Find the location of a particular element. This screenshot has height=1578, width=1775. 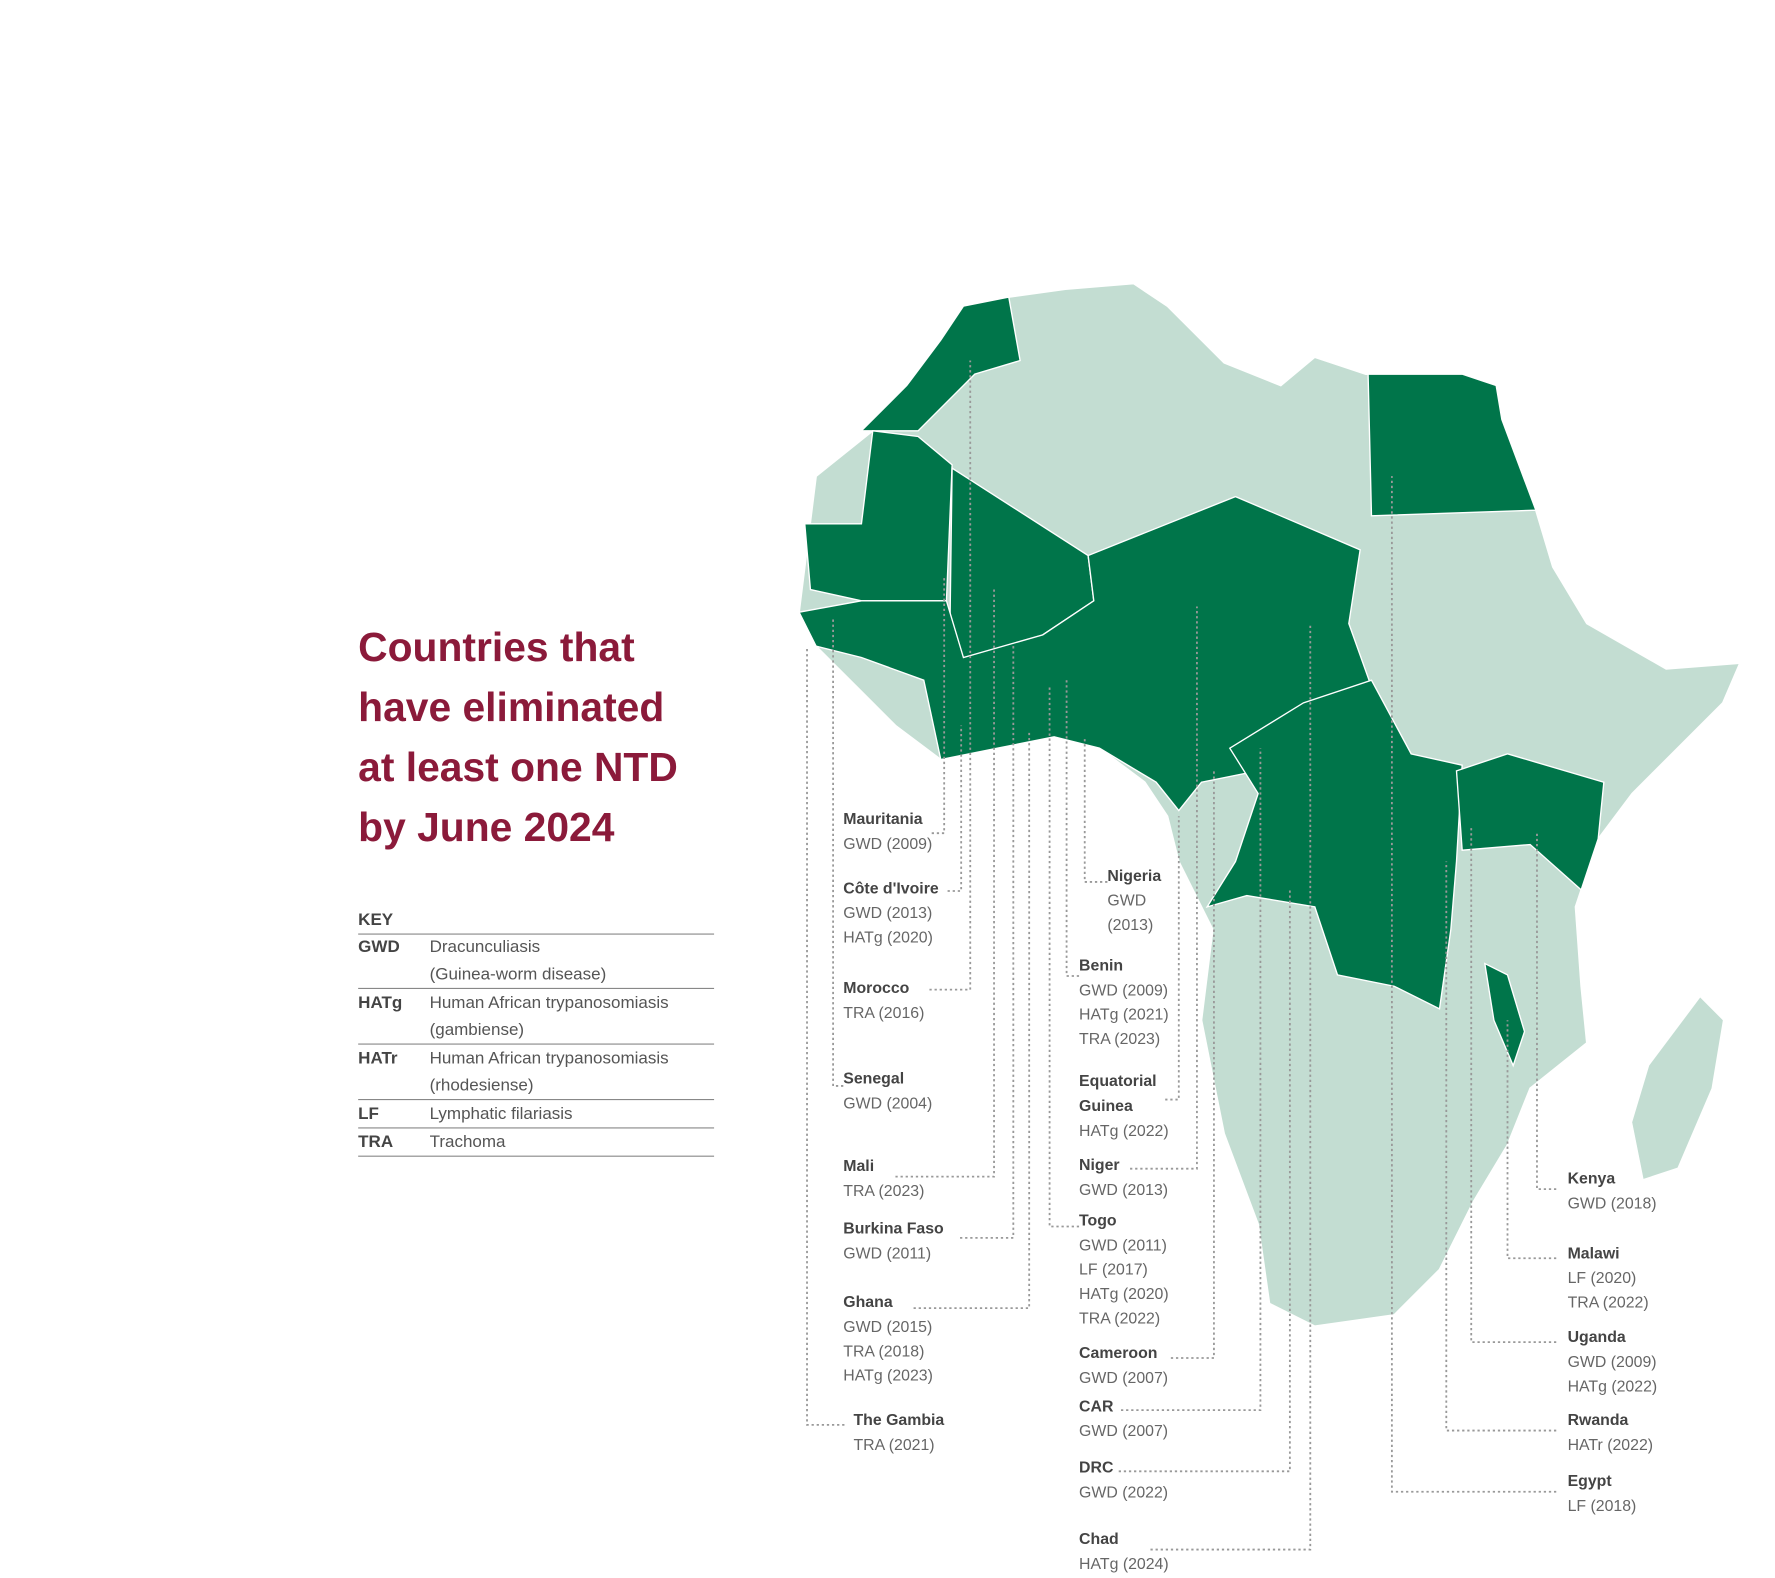

key-code: TRA is located at coordinates (375, 1141).